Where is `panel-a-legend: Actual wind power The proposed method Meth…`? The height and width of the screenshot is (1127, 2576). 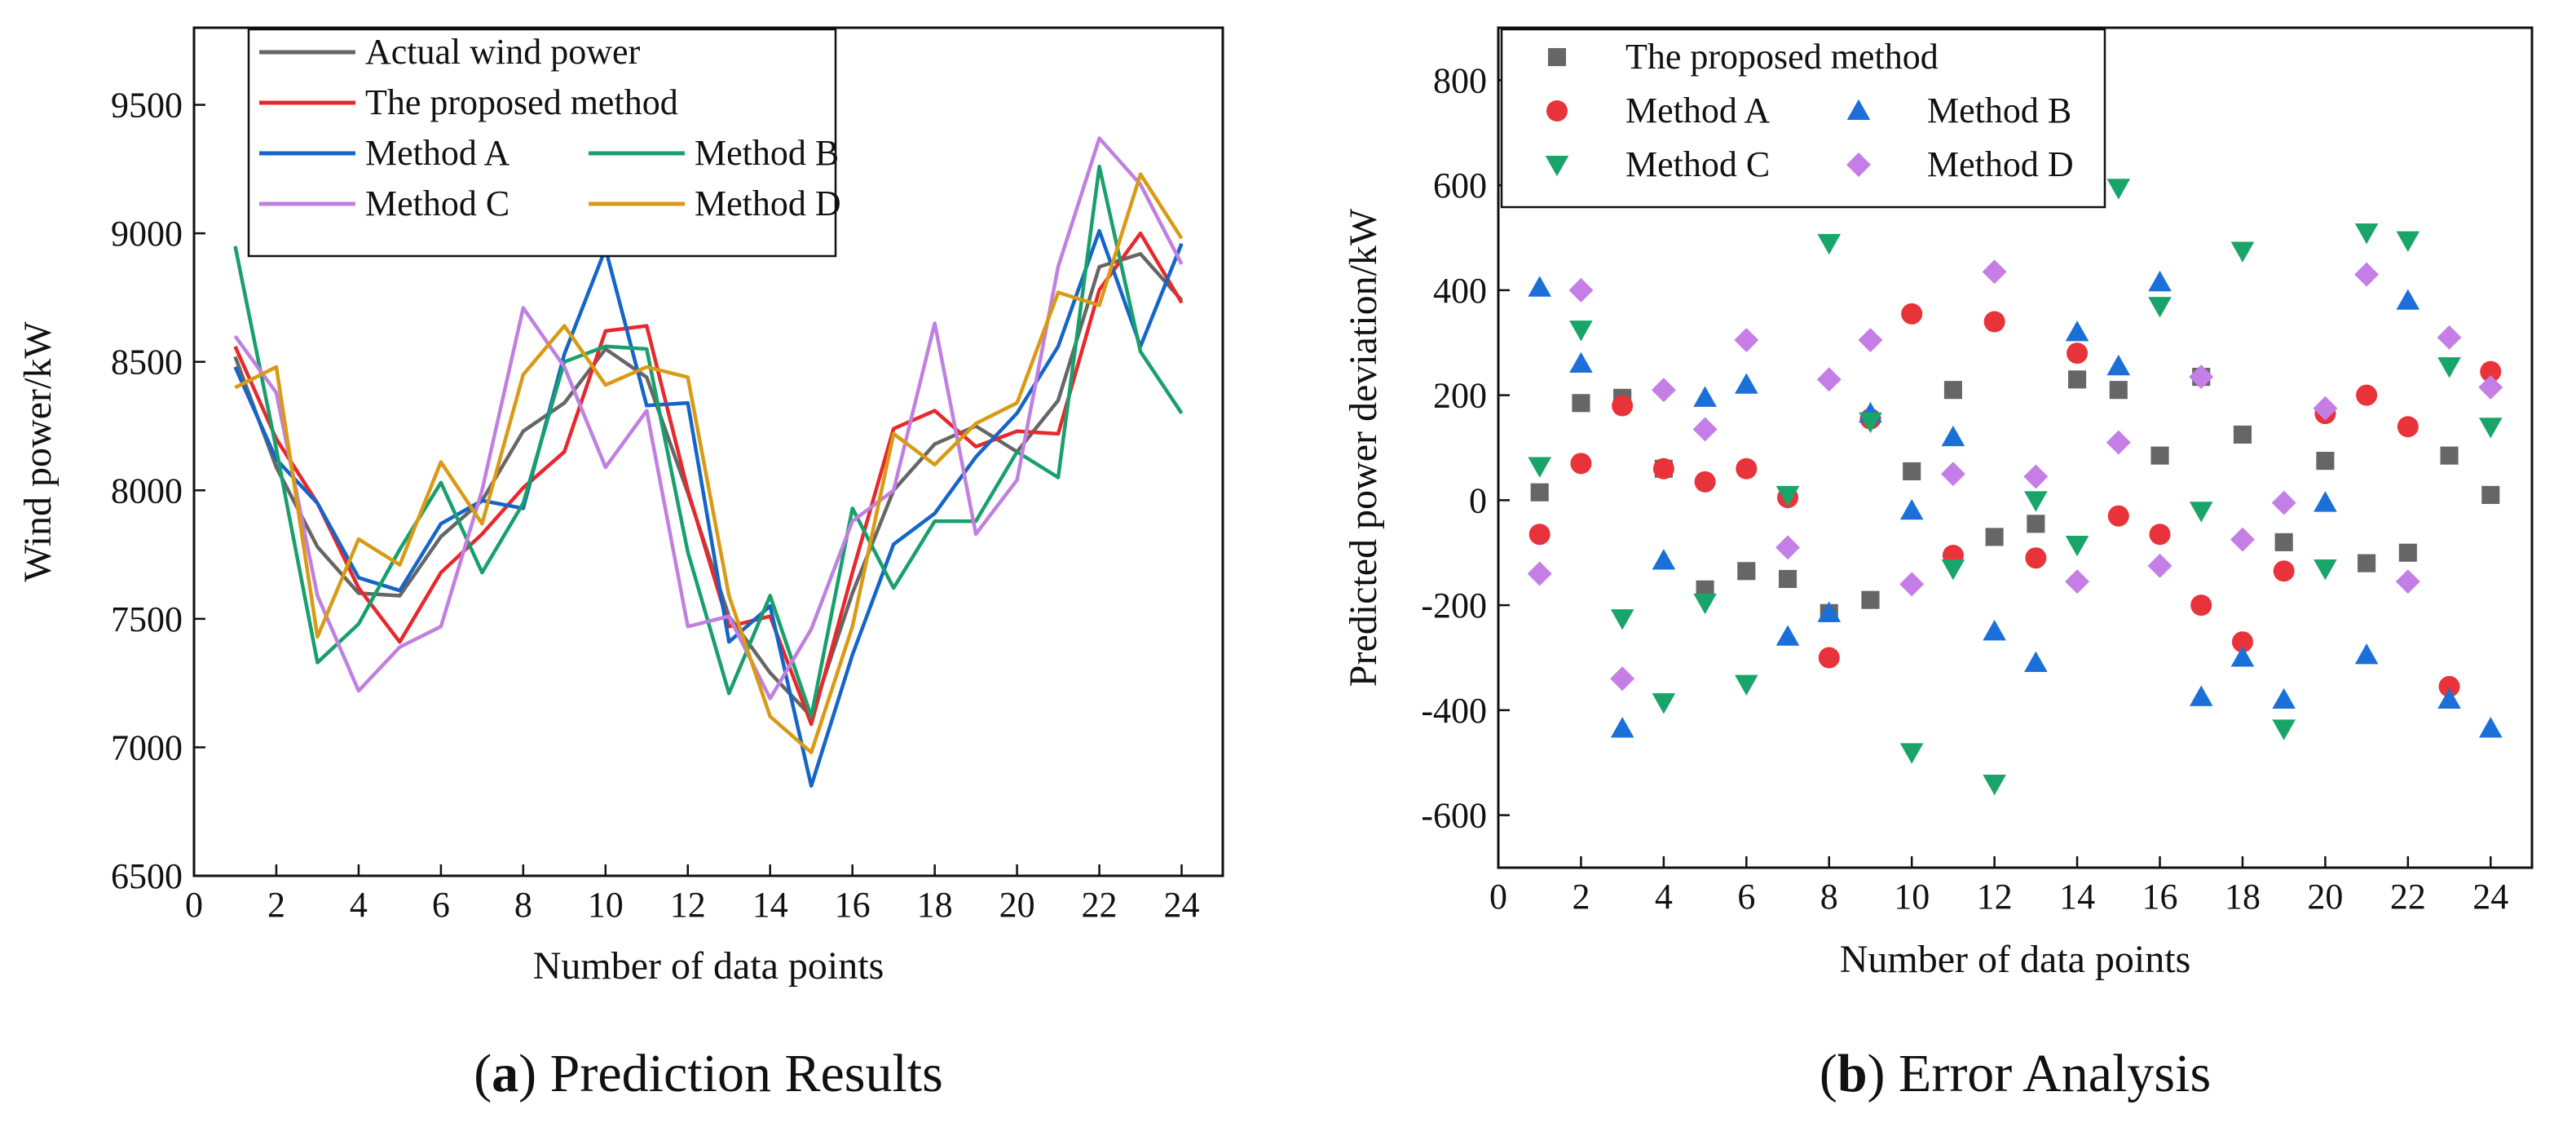
panel-a-legend: Actual wind power The proposed method Meth… is located at coordinates (544, 143).